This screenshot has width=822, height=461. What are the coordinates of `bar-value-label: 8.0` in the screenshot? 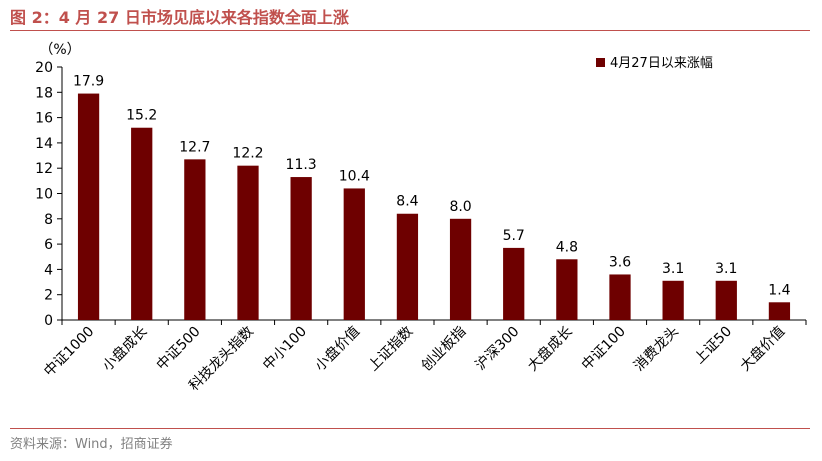 It's located at (460, 207).